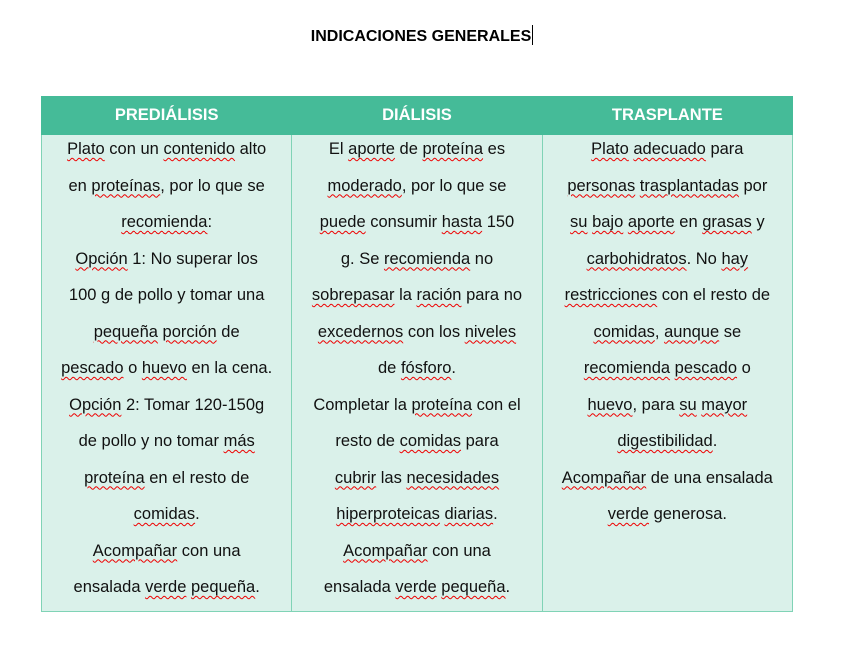 The height and width of the screenshot is (652, 844). Describe the element at coordinates (667, 477) in the screenshot. I see `cell-text-line: Acompañar de una ensalada` at that location.